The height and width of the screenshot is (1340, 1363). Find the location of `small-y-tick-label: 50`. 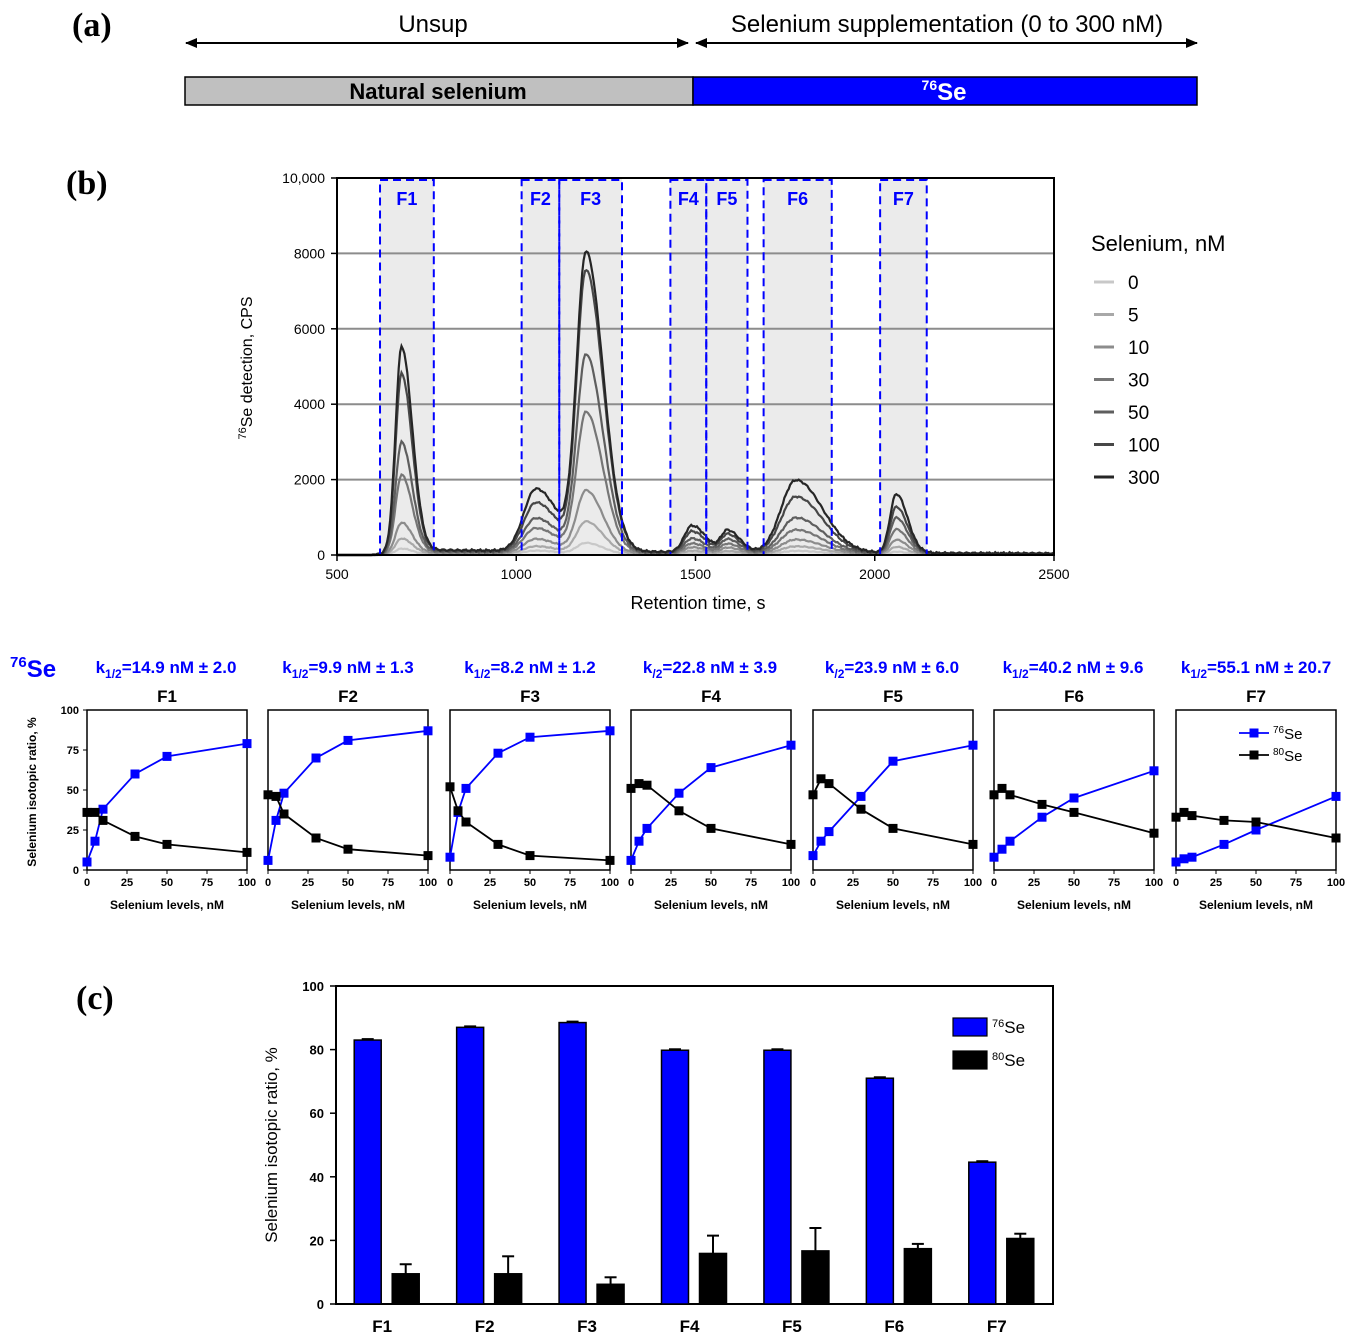

small-y-tick-label: 50 is located at coordinates (73, 791).